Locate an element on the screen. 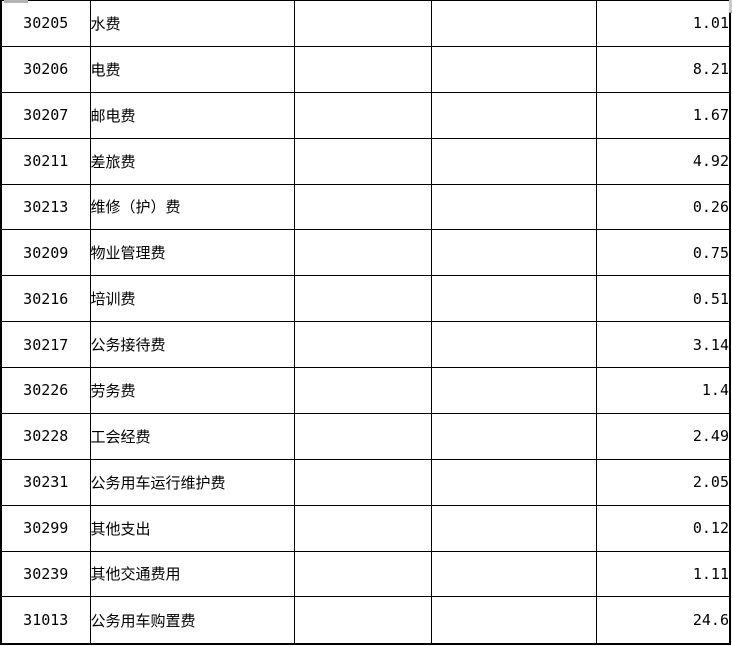 This screenshot has height=646, width=732. edge-fragment-top-left is located at coordinates (16, 1).